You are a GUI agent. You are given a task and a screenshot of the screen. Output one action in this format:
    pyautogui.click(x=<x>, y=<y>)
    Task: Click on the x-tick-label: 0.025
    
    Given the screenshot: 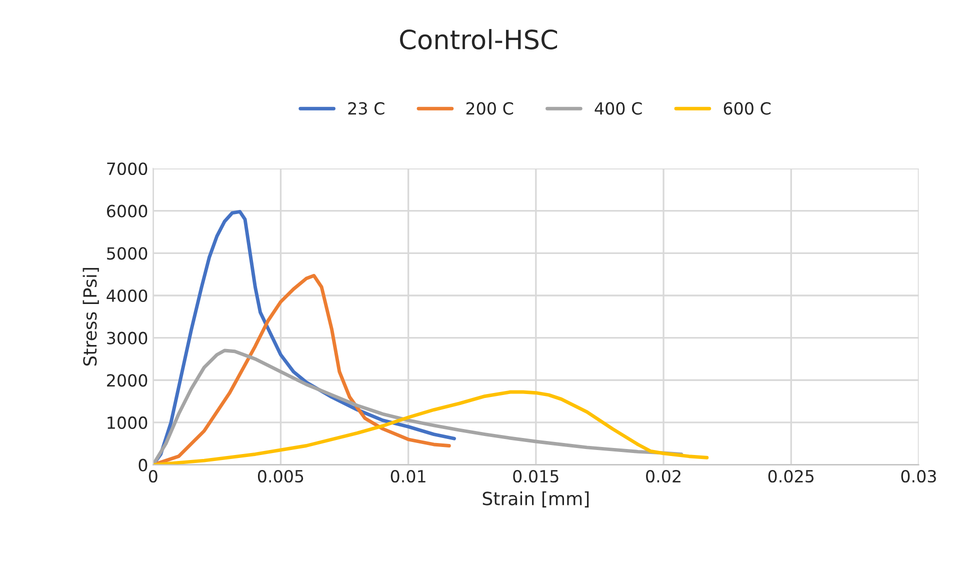 What is the action you would take?
    pyautogui.click(x=791, y=476)
    